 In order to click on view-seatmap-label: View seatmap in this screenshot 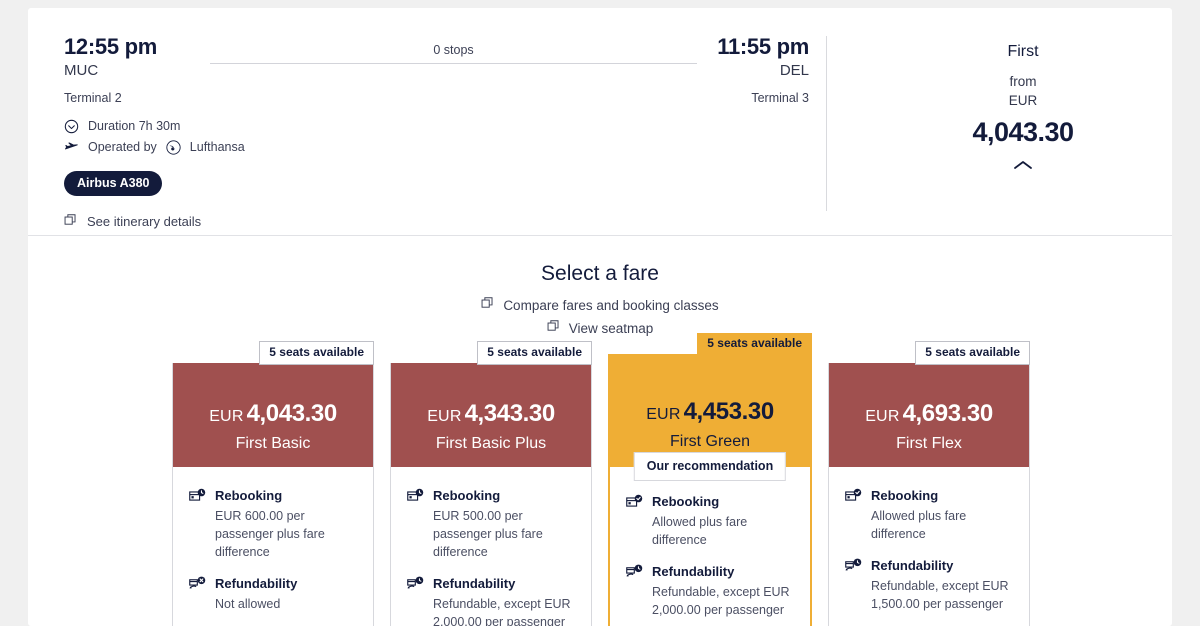, I will do `click(611, 328)`.